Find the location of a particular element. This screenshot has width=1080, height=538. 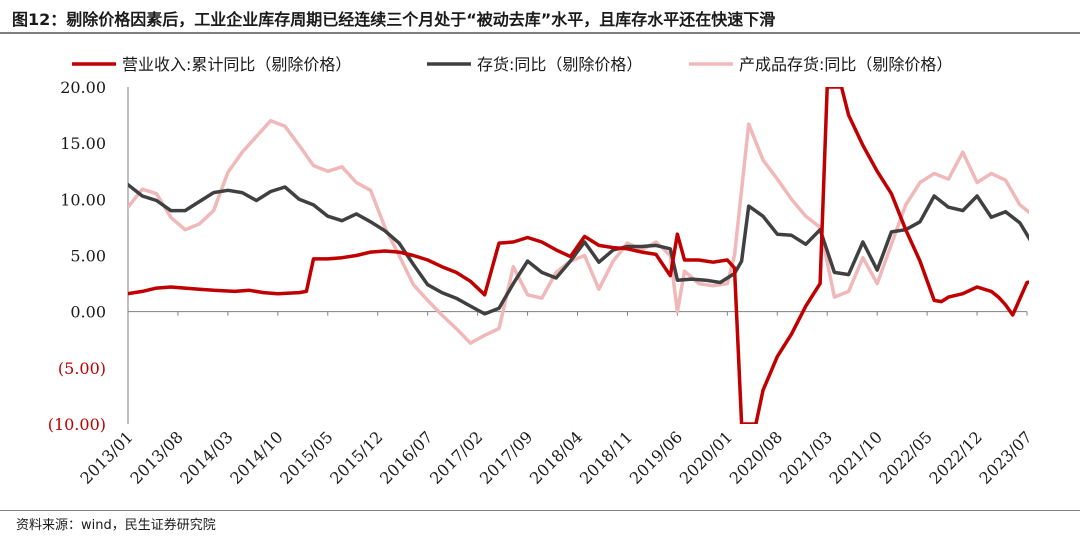

x-tick-label: 2015/12 is located at coordinates (356, 457).